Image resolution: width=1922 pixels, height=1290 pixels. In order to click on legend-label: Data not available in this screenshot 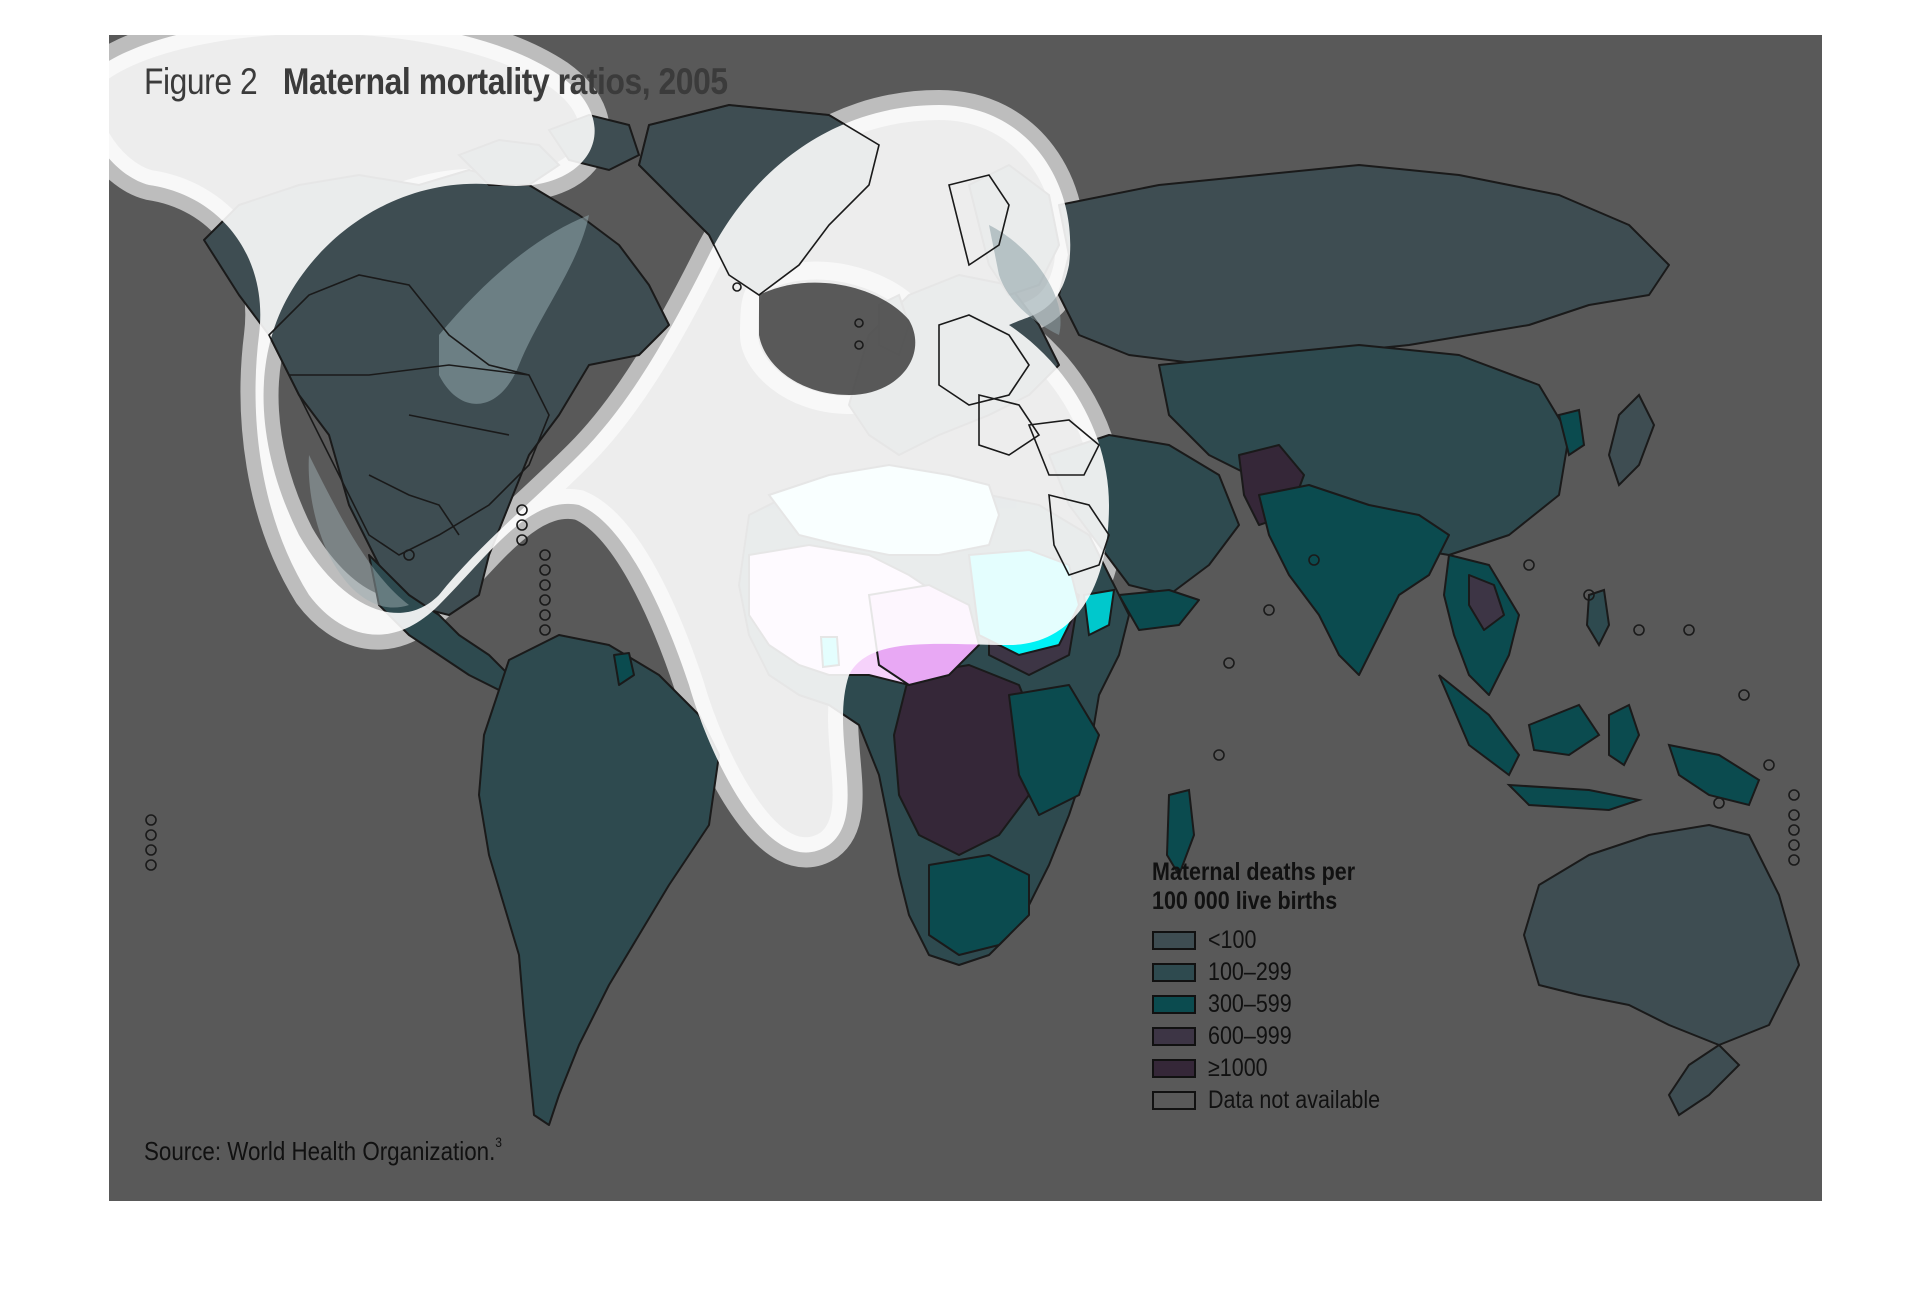, I will do `click(1294, 1099)`.